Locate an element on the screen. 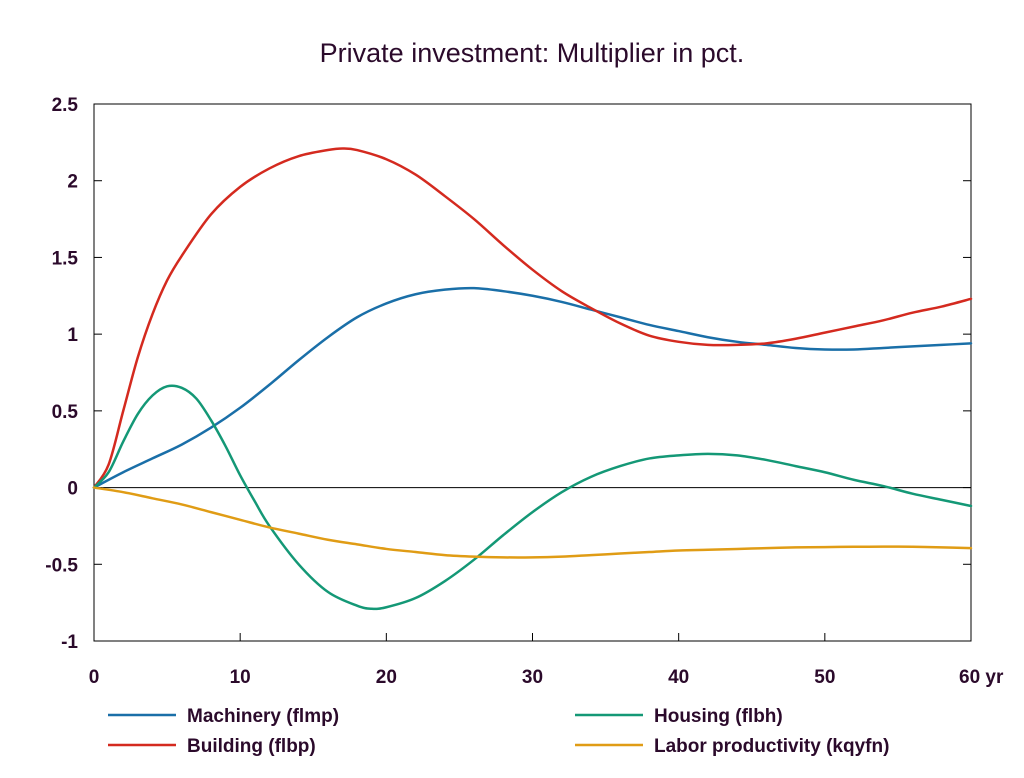  x-tick-label: 30 is located at coordinates (532, 677).